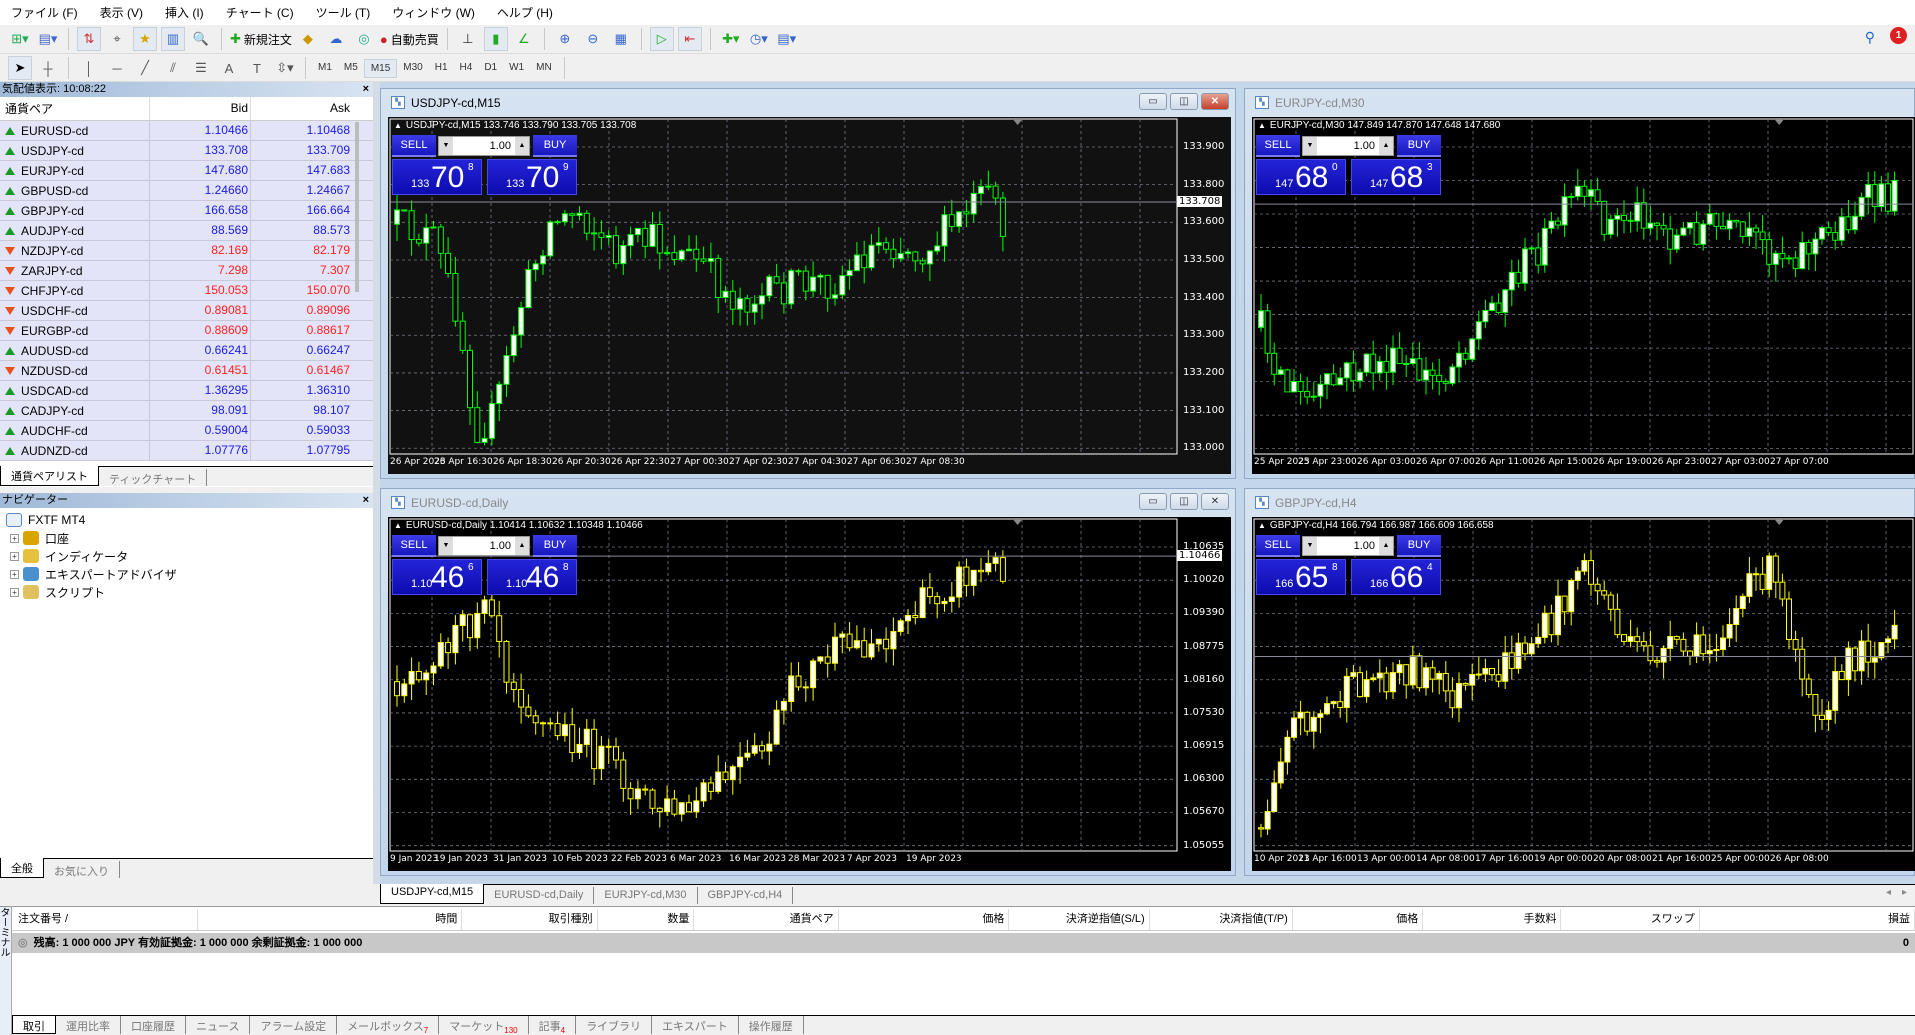  Describe the element at coordinates (186, 311) in the screenshot. I see `market-watch-row: USDCHF-cd 0.89081 0.89096` at that location.